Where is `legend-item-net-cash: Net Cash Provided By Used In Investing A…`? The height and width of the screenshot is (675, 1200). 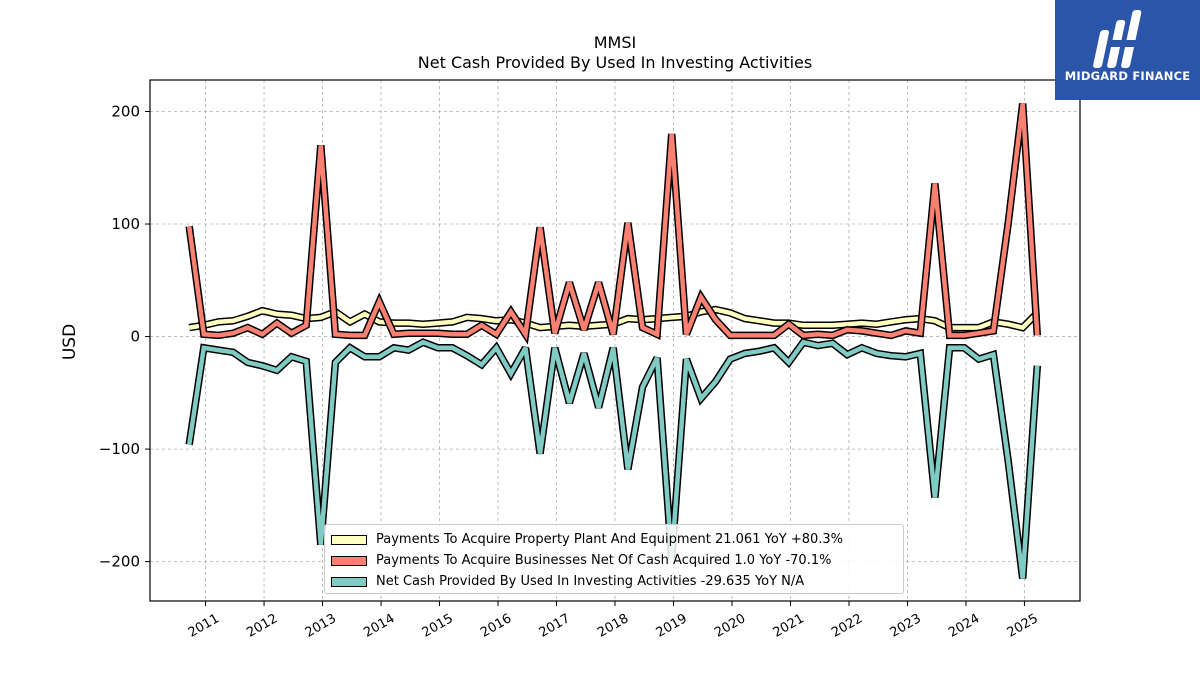
legend-item-net-cash: Net Cash Provided By Used In Investing A… is located at coordinates (614, 581).